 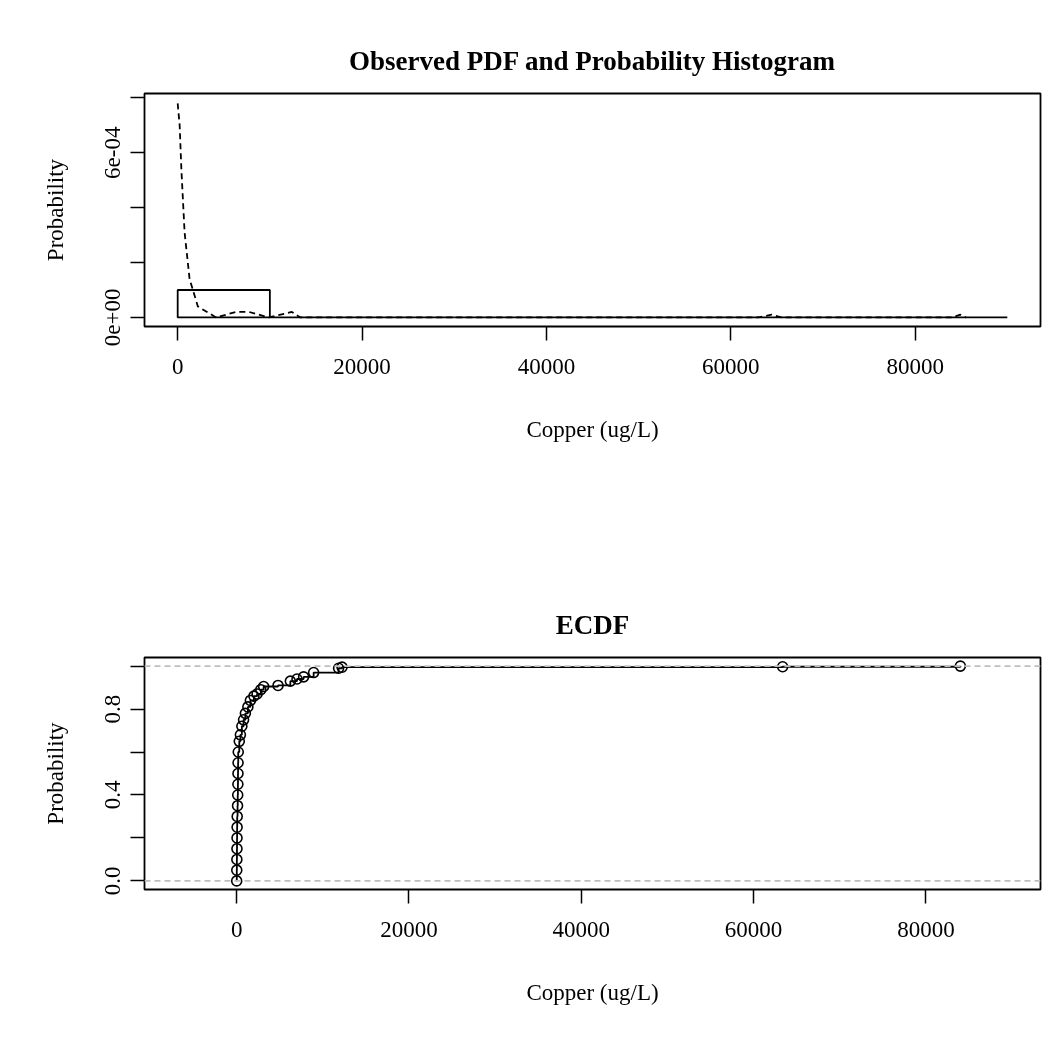 I want to click on y-tick-label: 0.0, so click(x=113, y=881).